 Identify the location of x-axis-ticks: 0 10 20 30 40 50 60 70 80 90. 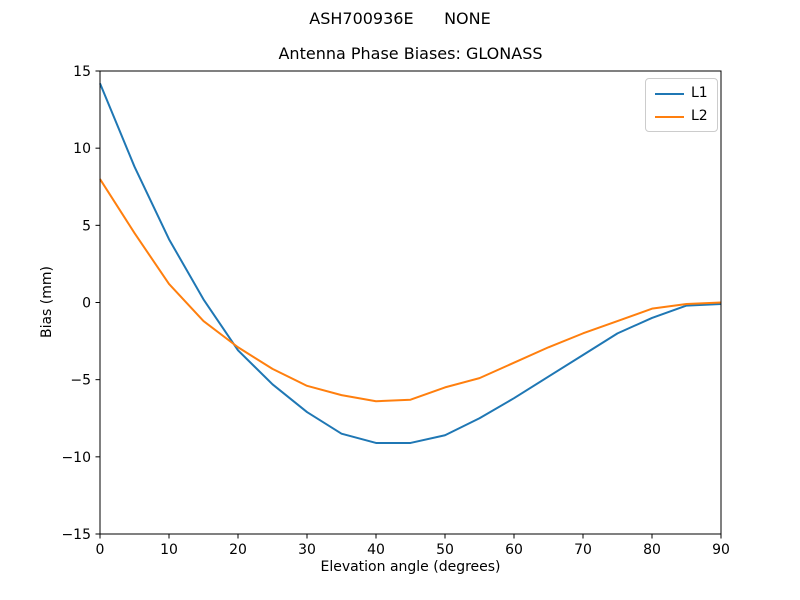
(413, 546).